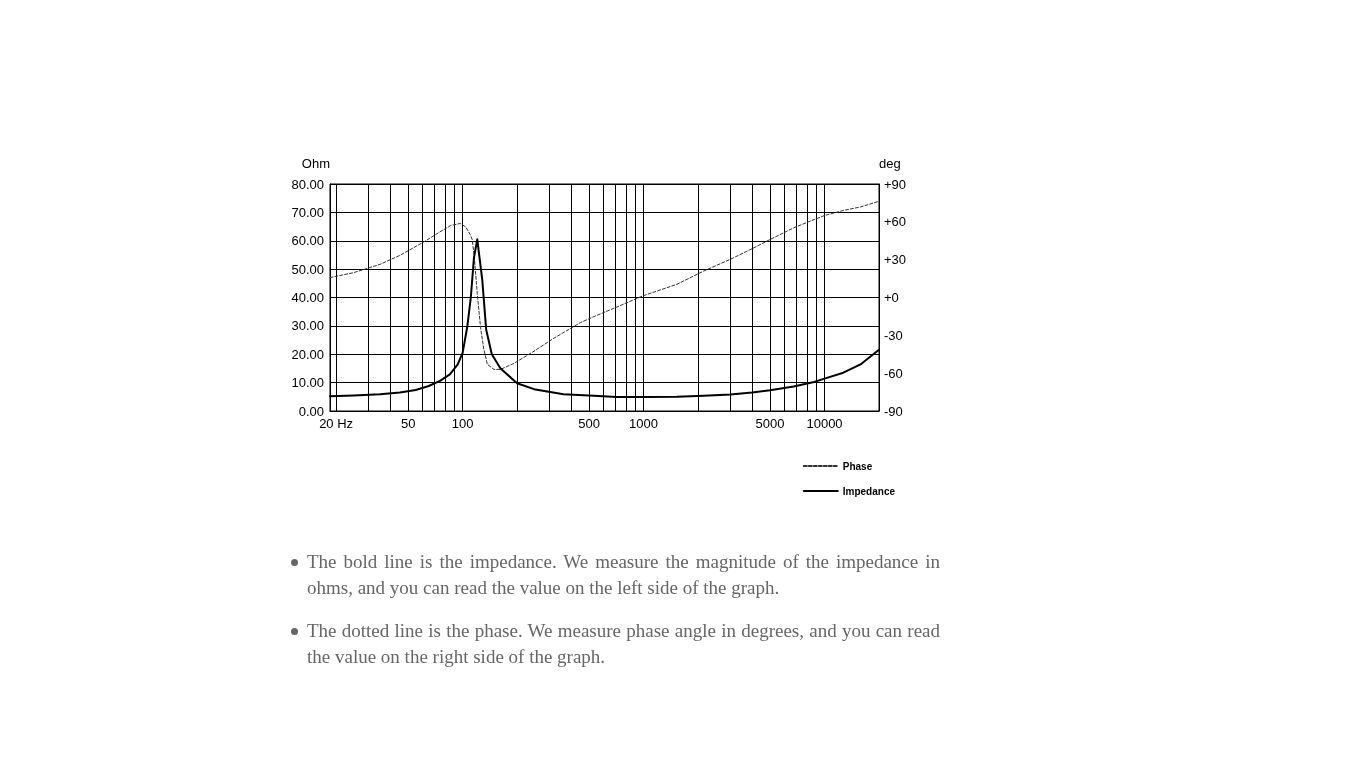 The height and width of the screenshot is (768, 1366). What do you see at coordinates (307, 241) in the screenshot?
I see `y-tick-label: 60.00` at bounding box center [307, 241].